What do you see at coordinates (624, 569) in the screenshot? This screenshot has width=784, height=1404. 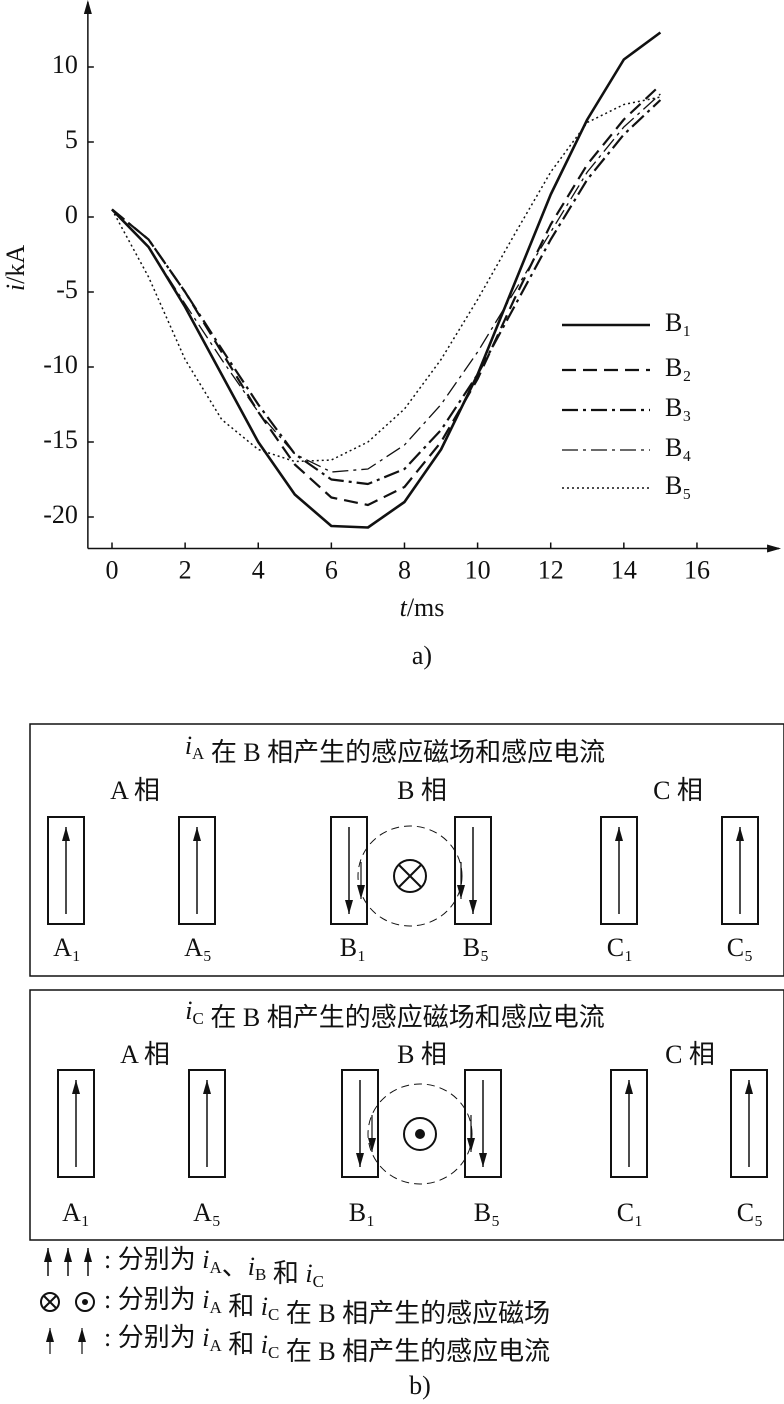 I see `x-tick-label: 14` at bounding box center [624, 569].